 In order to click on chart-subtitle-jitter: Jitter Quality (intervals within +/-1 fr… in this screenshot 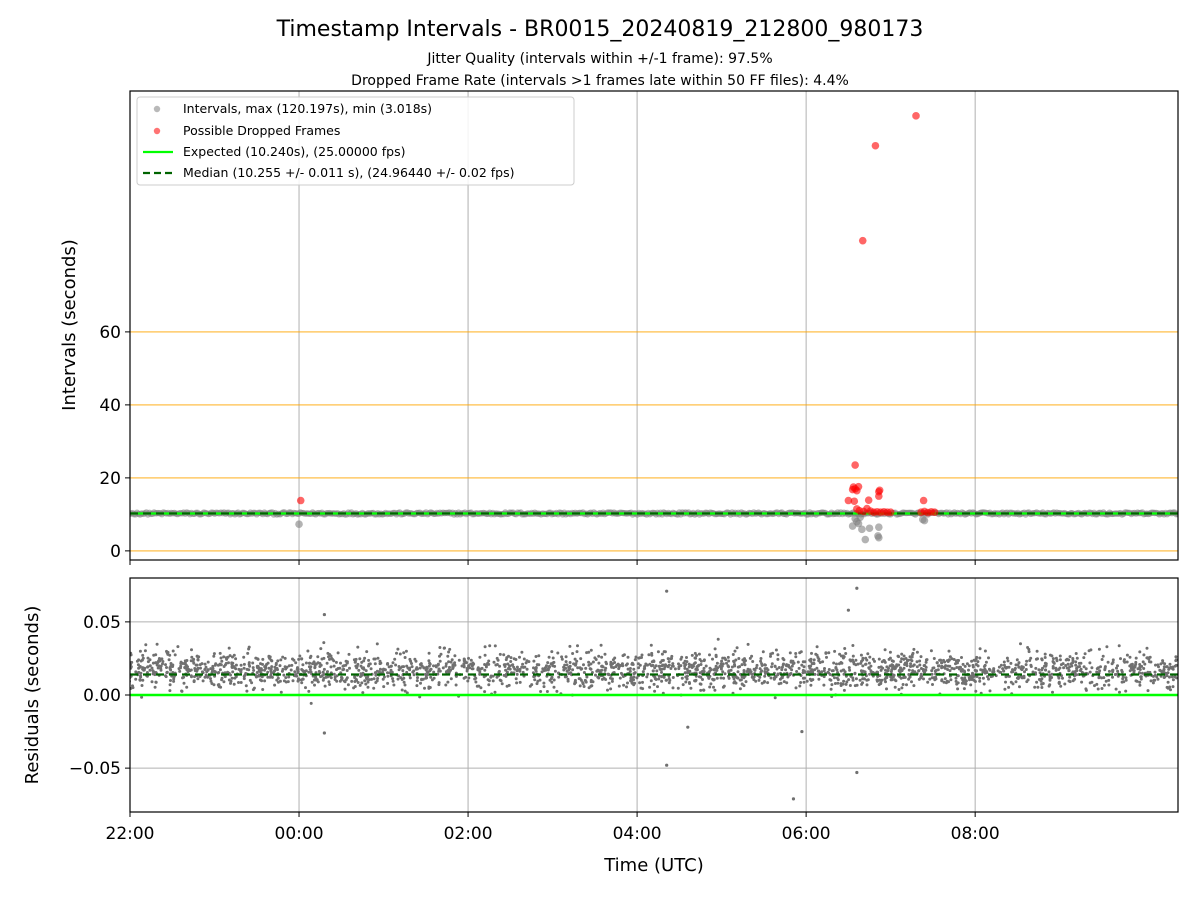, I will do `click(599, 59)`.